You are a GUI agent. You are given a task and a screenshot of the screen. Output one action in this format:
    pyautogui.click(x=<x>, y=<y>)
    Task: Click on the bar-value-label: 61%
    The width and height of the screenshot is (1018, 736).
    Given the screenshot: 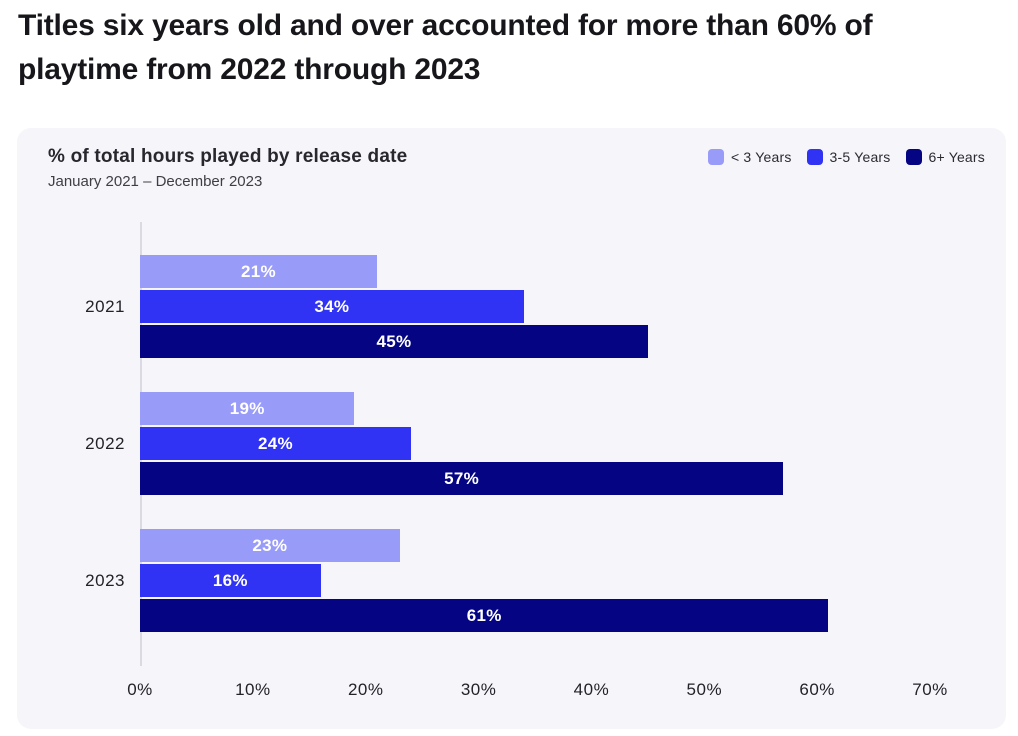 What is the action you would take?
    pyautogui.click(x=484, y=615)
    